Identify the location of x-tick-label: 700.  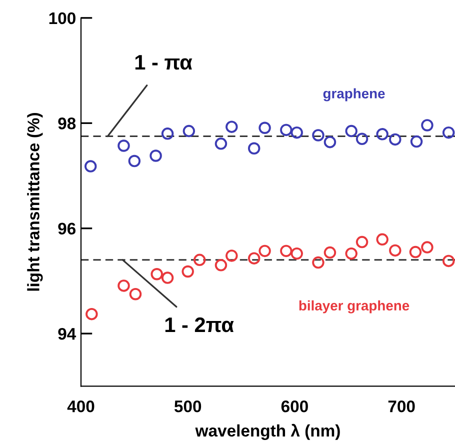
(401, 406).